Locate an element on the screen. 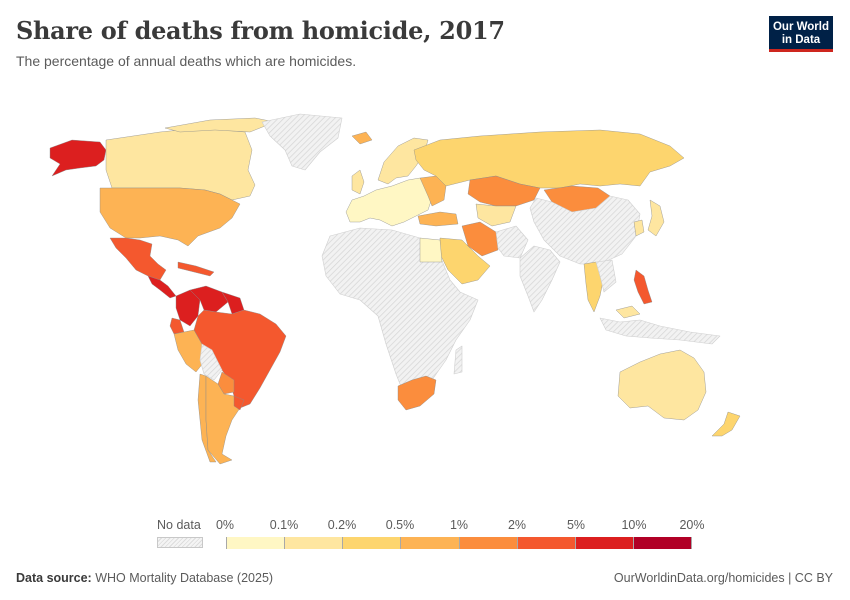 This screenshot has width=850, height=600. region-australia is located at coordinates (662, 385).